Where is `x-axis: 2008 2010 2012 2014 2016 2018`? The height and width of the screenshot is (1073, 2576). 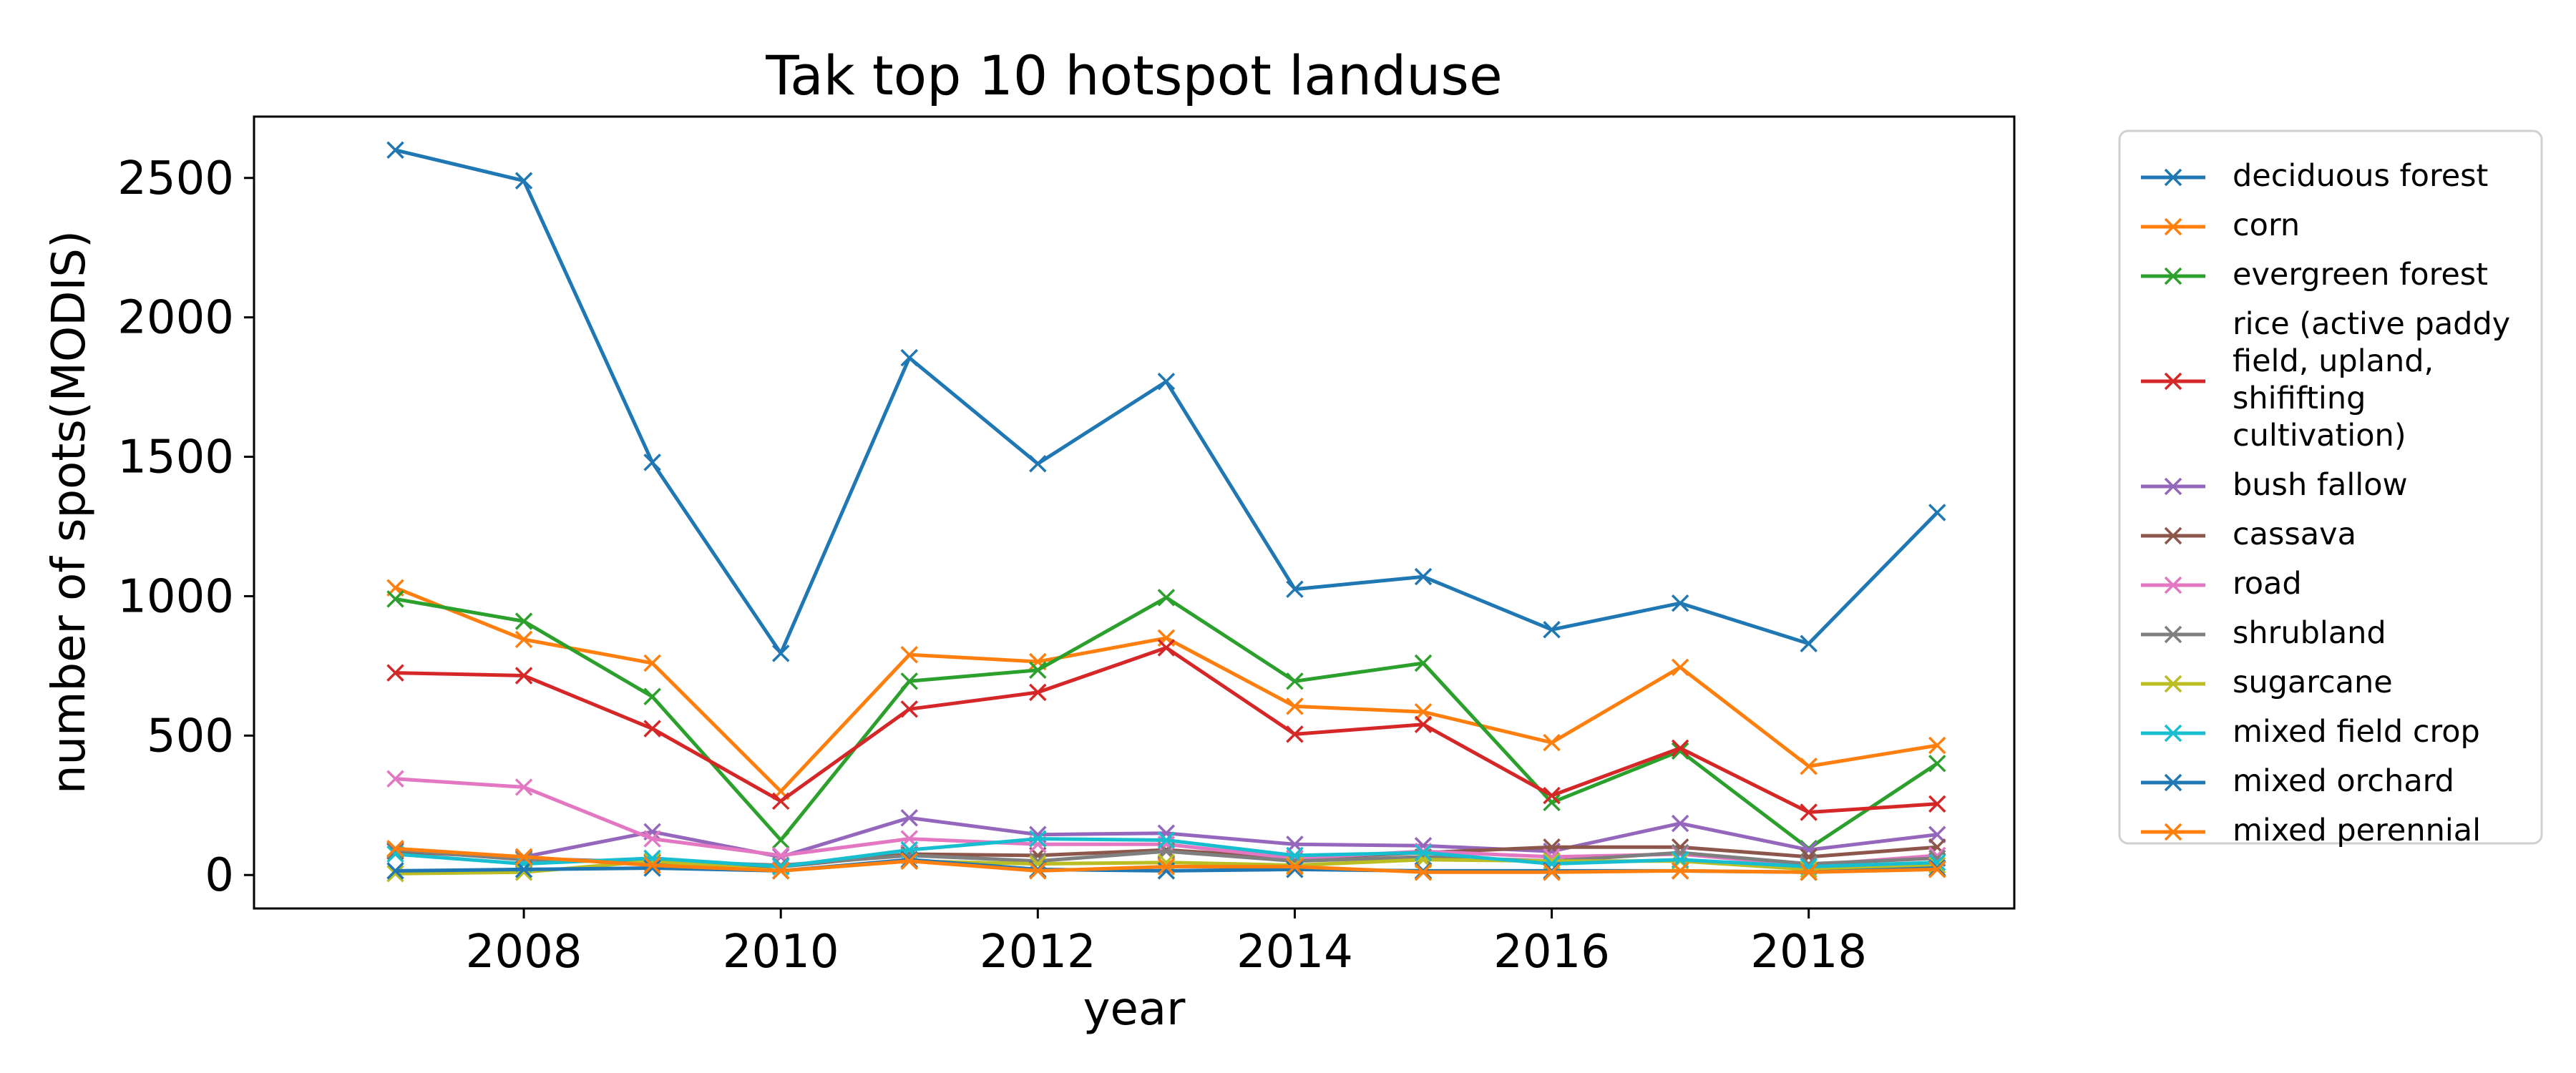
x-axis: 2008 2010 2012 2014 2016 2018 is located at coordinates (1166, 943).